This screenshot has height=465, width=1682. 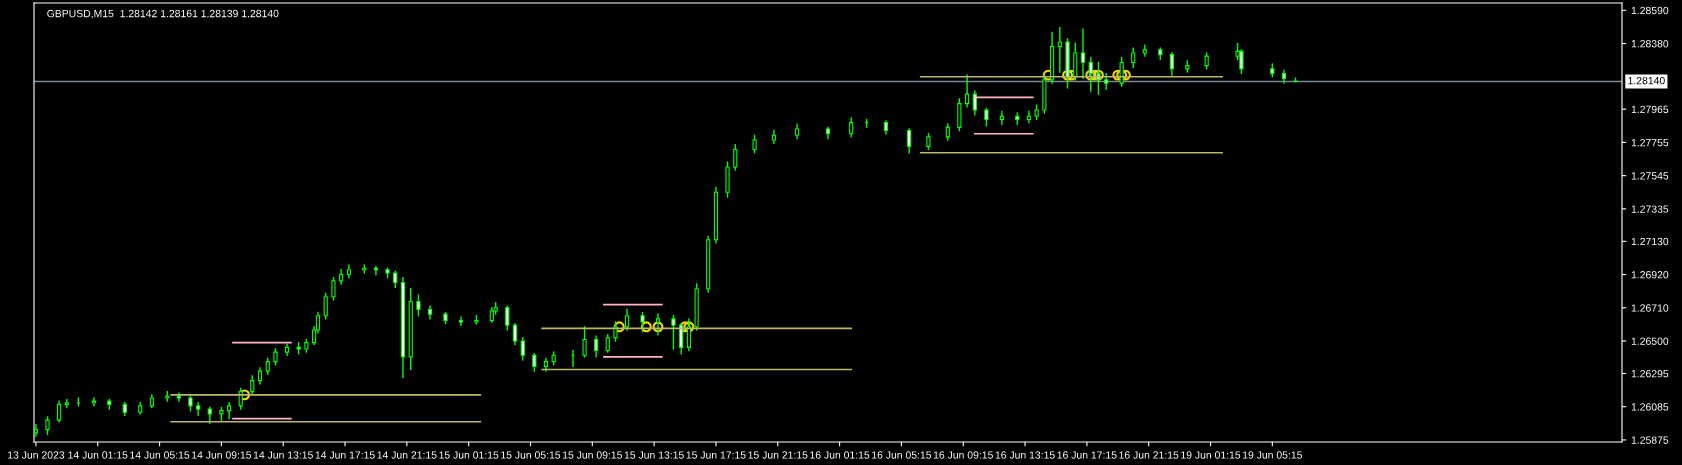 I want to click on y-tick-label: 1.27335, so click(x=1650, y=209).